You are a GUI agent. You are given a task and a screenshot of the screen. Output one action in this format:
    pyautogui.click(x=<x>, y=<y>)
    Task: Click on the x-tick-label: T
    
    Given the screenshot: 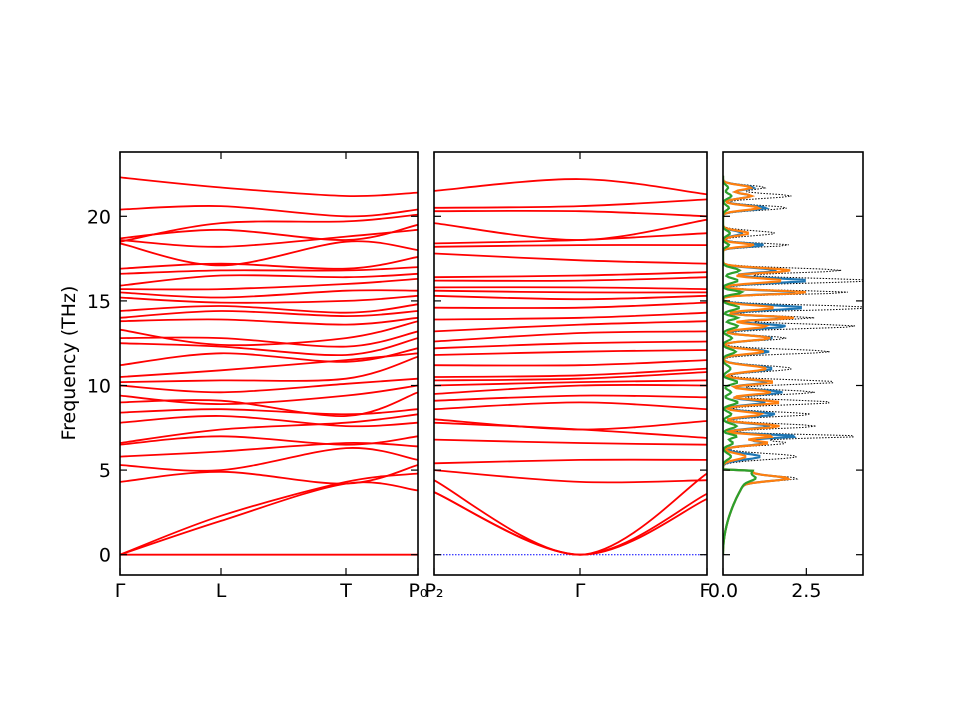 What is the action you would take?
    pyautogui.click(x=345, y=591)
    